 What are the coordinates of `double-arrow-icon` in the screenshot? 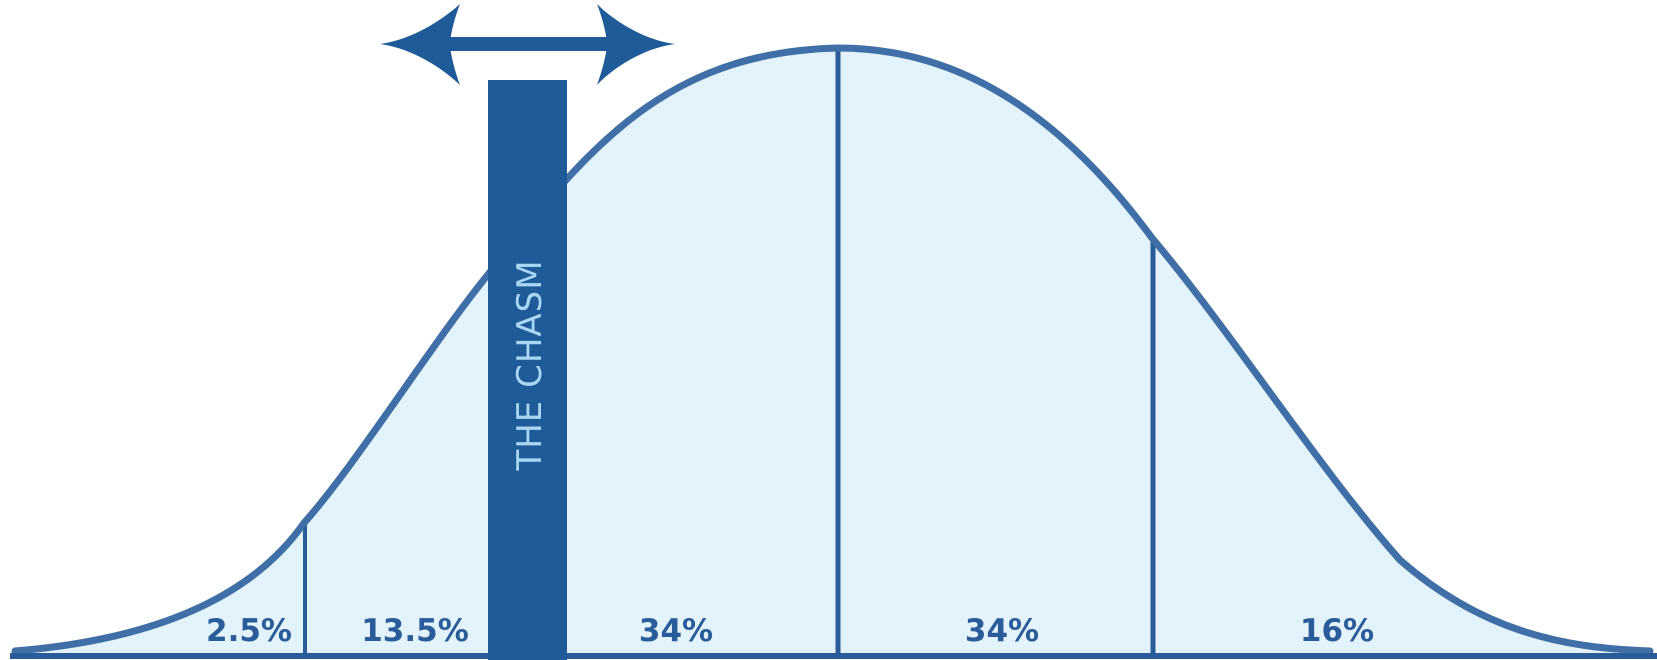 It's located at (527, 44).